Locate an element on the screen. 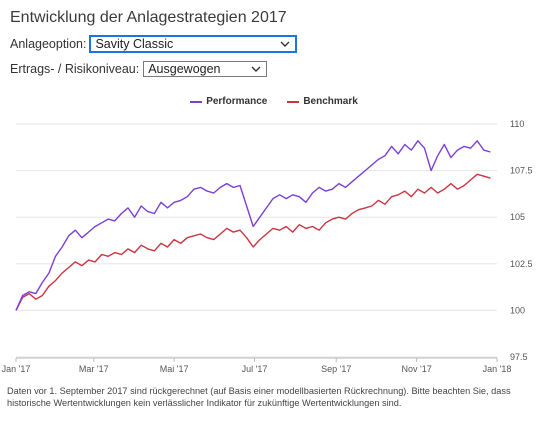 The width and height of the screenshot is (548, 424). x-tick-label: Mai '17 is located at coordinates (174, 369).